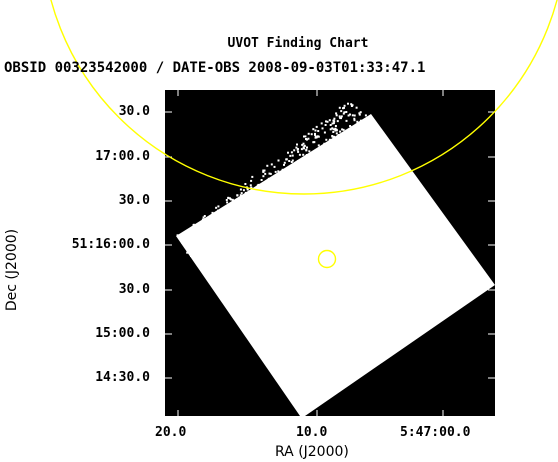 Image resolution: width=558 pixels, height=462 pixels. What do you see at coordinates (171, 432) in the screenshot?
I see `x-tick-label: 20.0` at bounding box center [171, 432].